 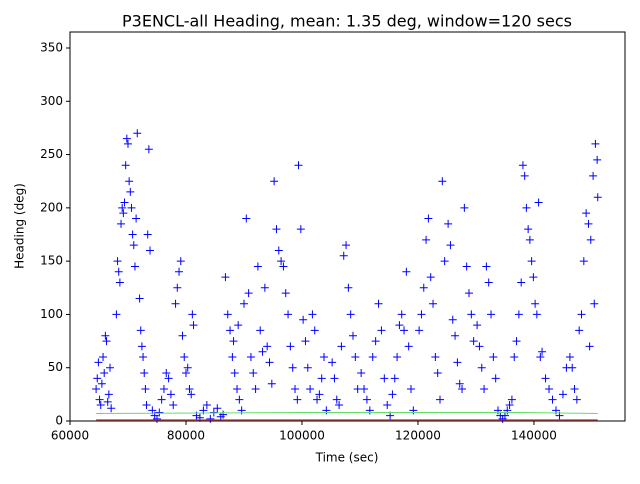 I want to click on y-tick-label: 300, so click(x=51, y=101).